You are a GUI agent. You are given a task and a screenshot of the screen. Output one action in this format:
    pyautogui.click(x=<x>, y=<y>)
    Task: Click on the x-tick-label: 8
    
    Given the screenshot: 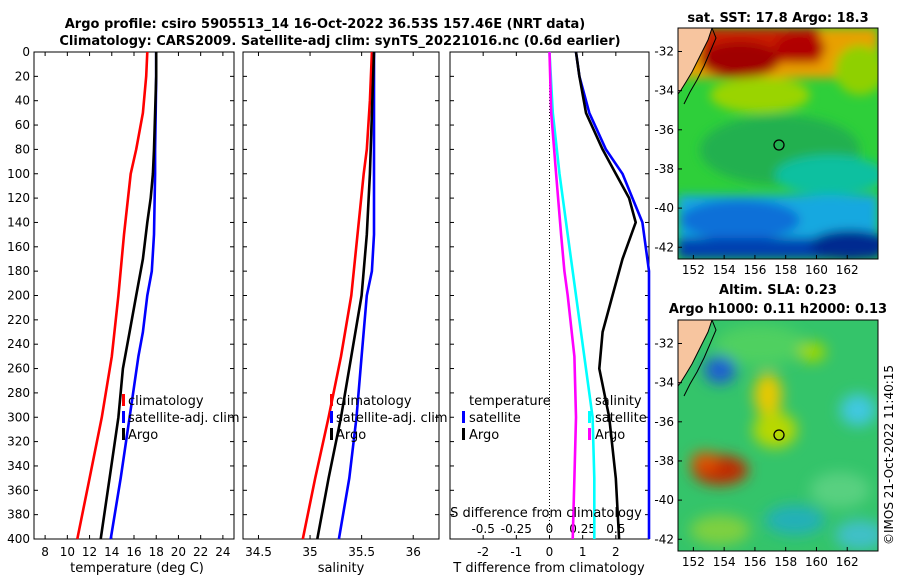 What is the action you would take?
    pyautogui.click(x=45, y=552)
    